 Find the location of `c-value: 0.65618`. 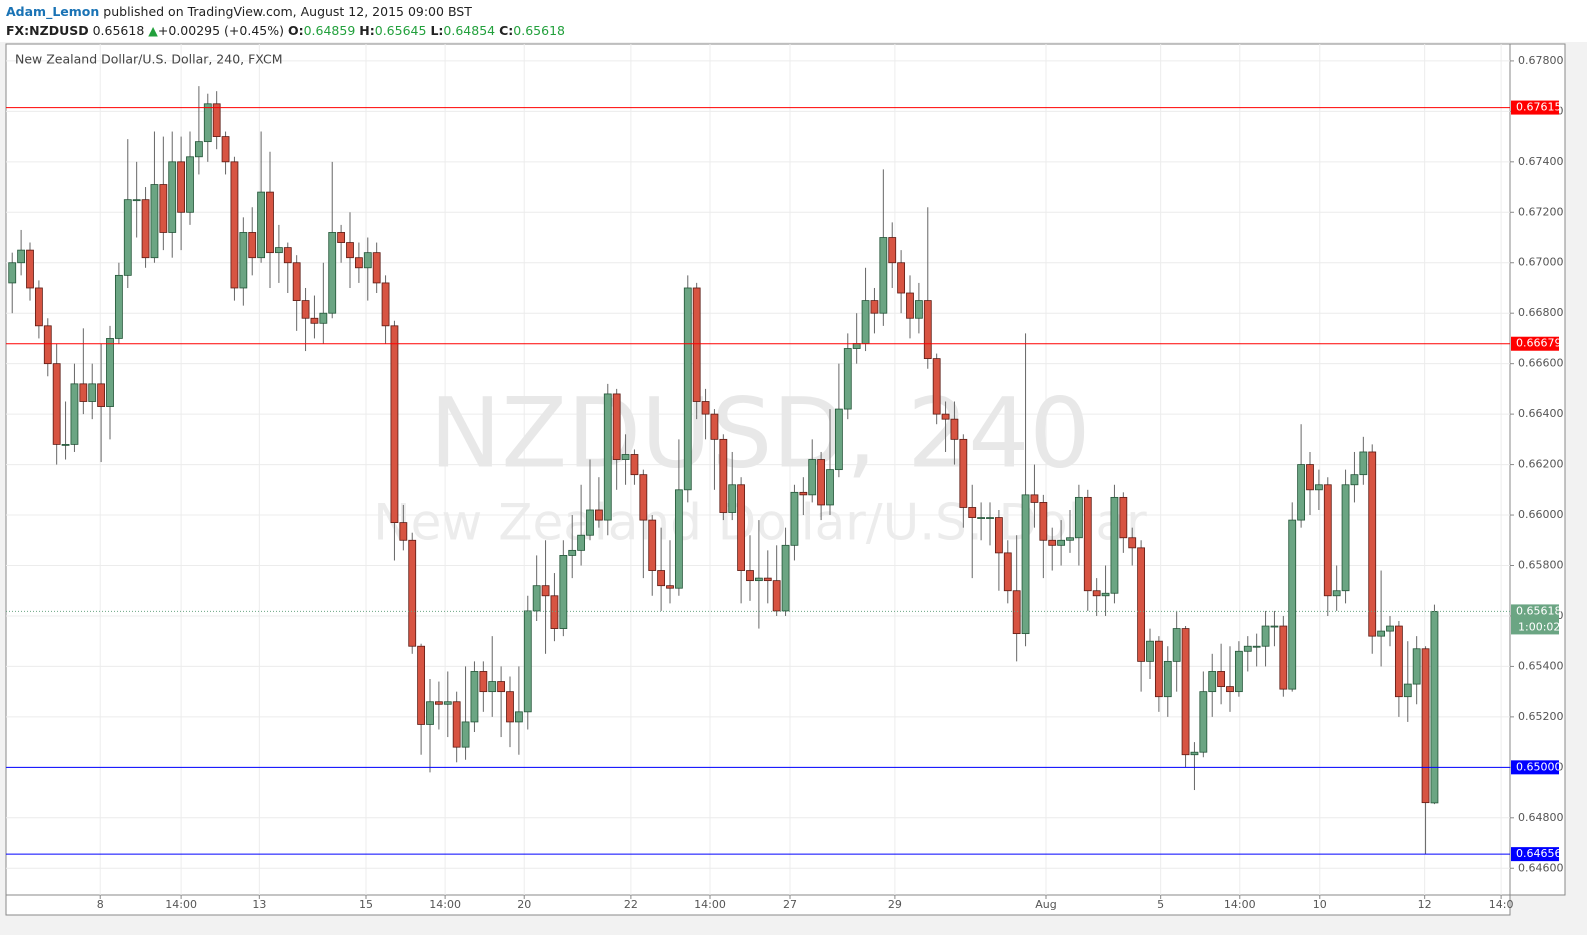

c-value: 0.65618 is located at coordinates (539, 30).